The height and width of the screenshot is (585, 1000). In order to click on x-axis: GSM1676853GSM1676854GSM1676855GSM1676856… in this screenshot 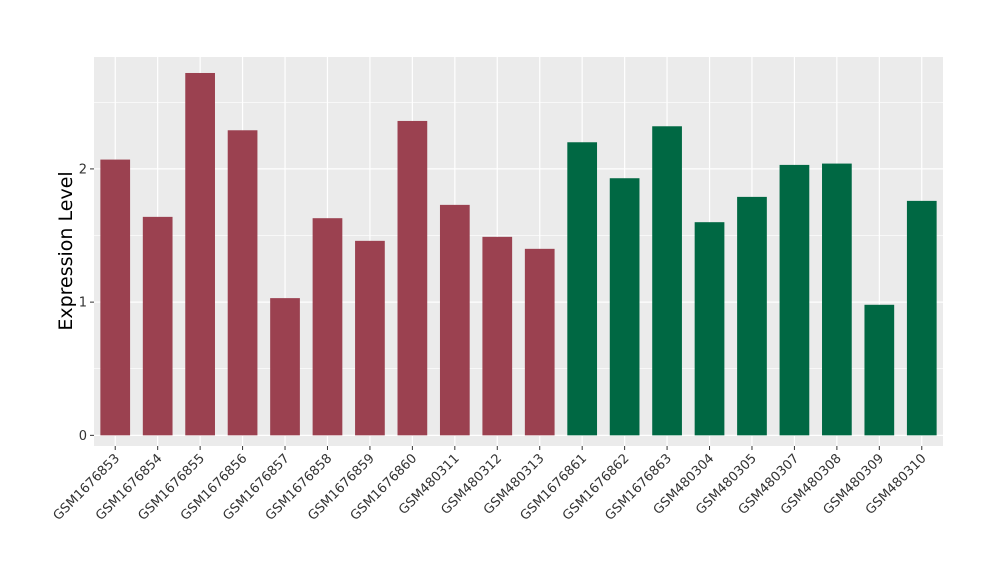, I will do `click(490, 485)`.